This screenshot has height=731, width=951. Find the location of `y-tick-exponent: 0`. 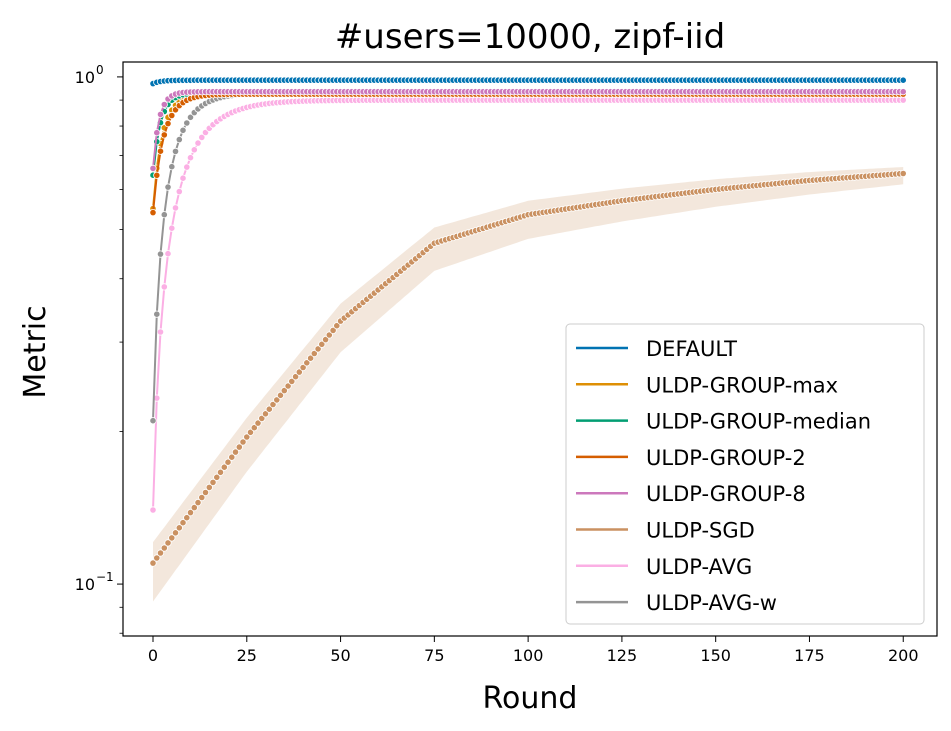

y-tick-exponent: 0 is located at coordinates (100, 70).